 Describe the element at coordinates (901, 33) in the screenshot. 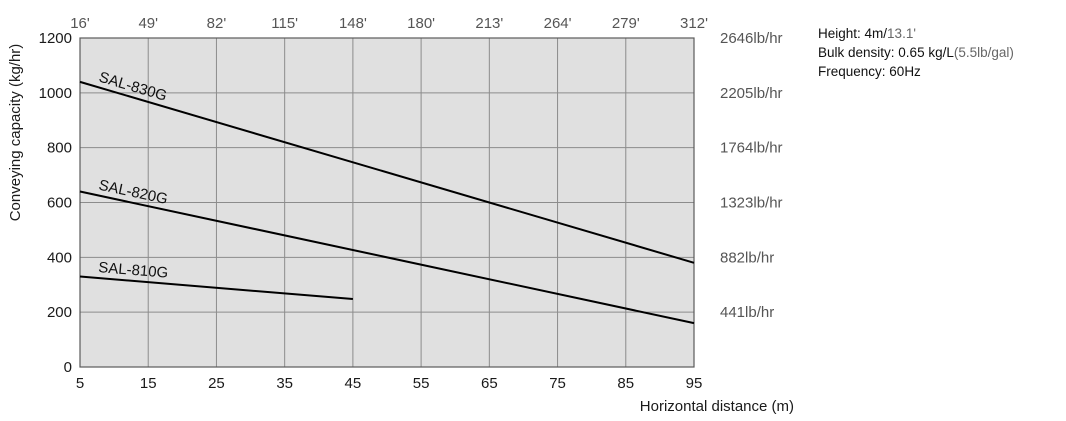

I see `height-alt-value: 13.1'` at that location.